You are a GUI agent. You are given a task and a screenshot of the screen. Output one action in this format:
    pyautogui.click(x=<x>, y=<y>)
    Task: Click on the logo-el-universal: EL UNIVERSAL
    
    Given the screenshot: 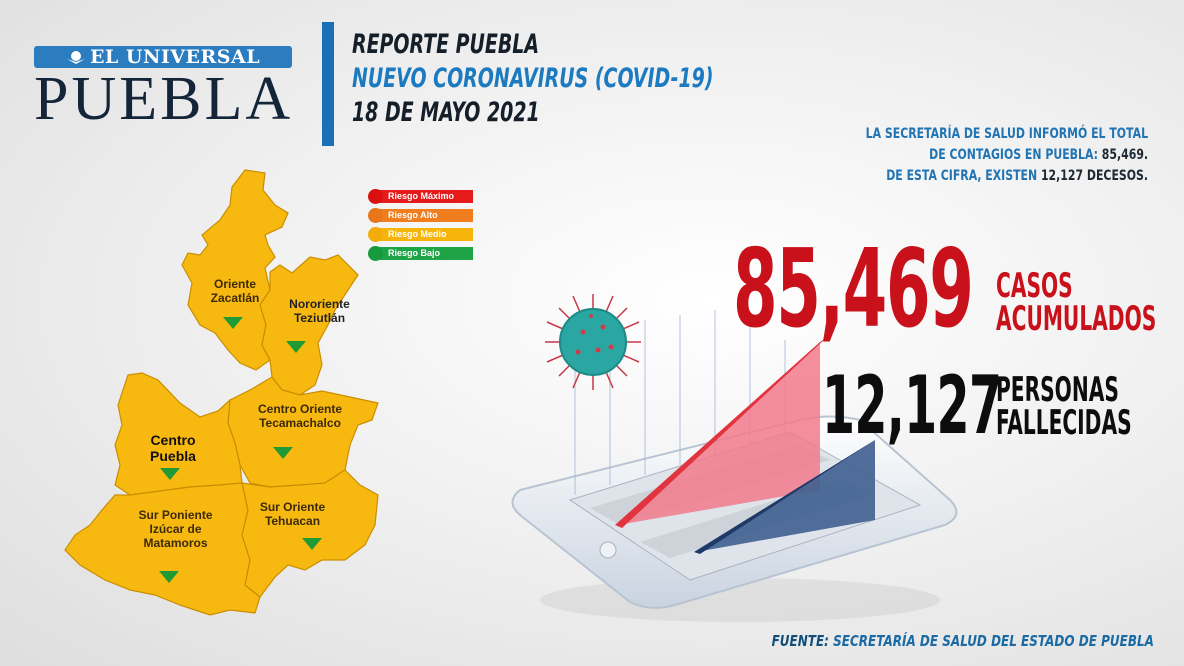 What is the action you would take?
    pyautogui.click(x=163, y=57)
    